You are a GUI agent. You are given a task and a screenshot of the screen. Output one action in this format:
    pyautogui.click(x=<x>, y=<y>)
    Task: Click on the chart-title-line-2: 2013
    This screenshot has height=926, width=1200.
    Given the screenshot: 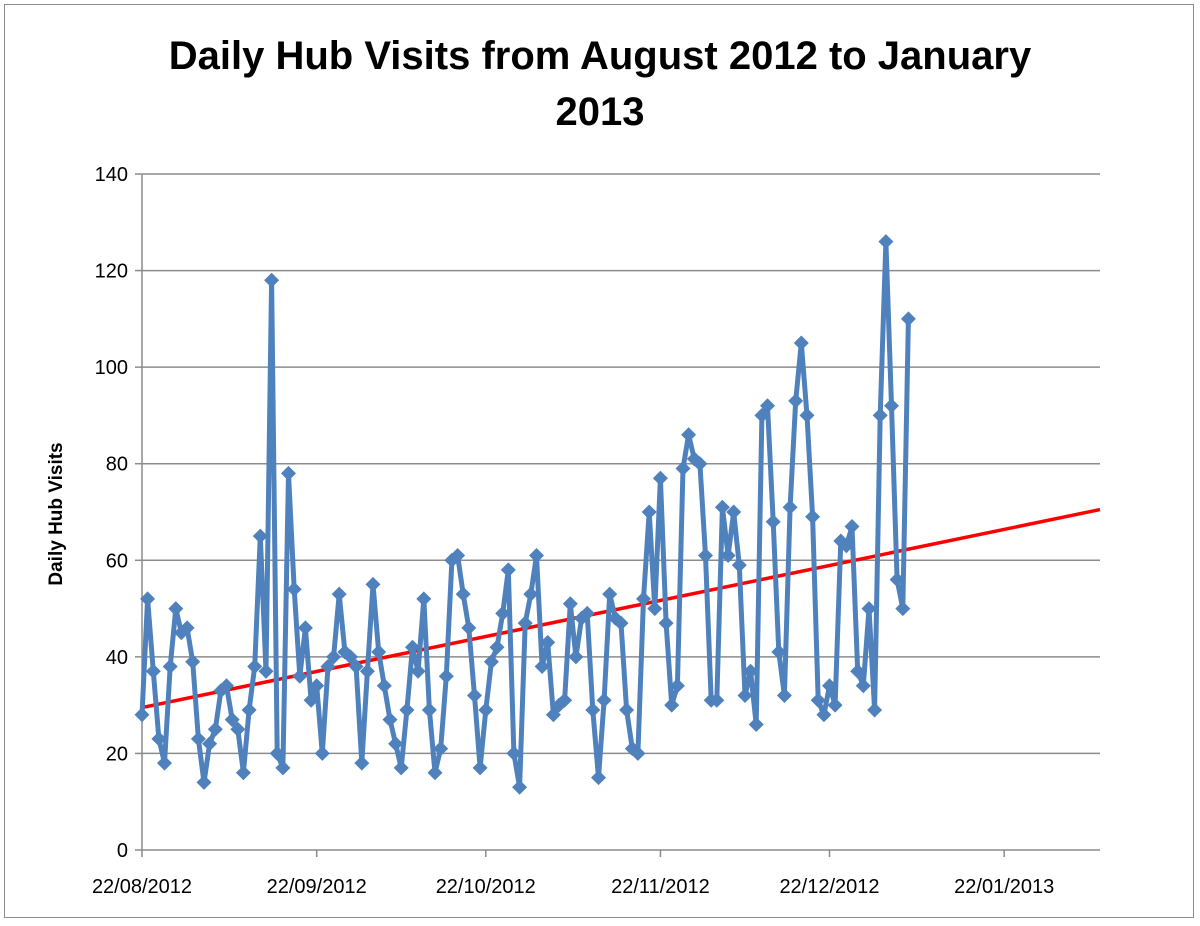 What is the action you would take?
    pyautogui.click(x=600, y=112)
    